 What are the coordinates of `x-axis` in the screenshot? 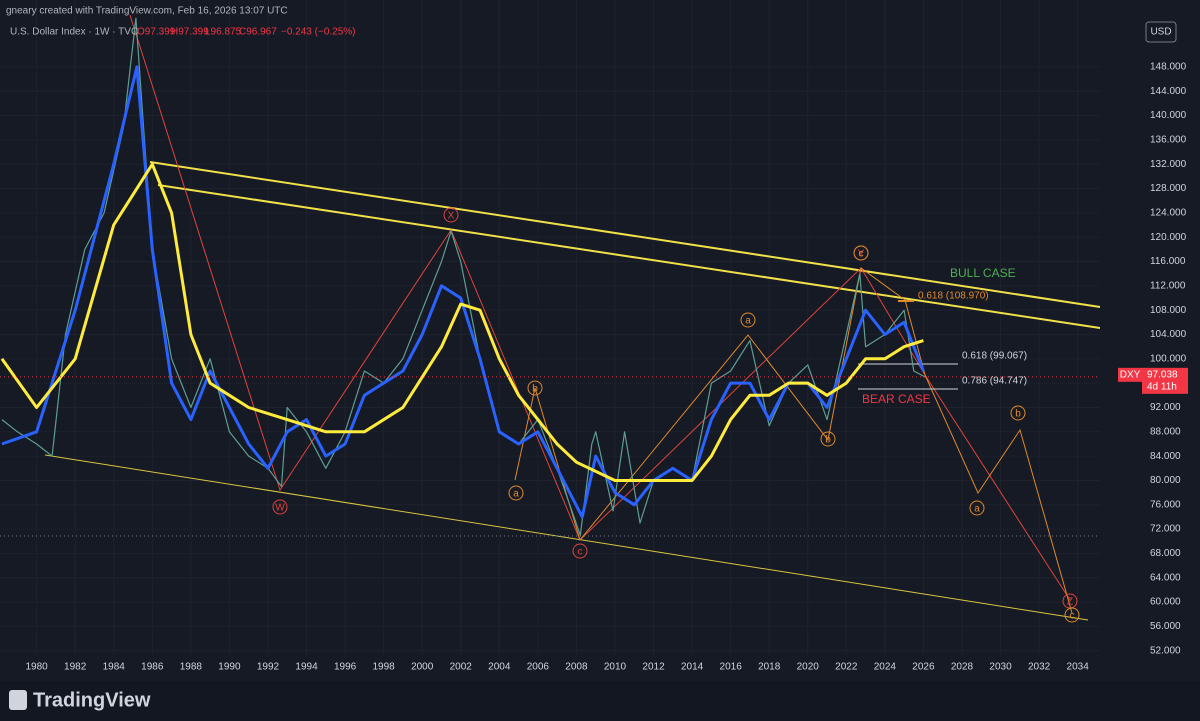 It's located at (600, 668).